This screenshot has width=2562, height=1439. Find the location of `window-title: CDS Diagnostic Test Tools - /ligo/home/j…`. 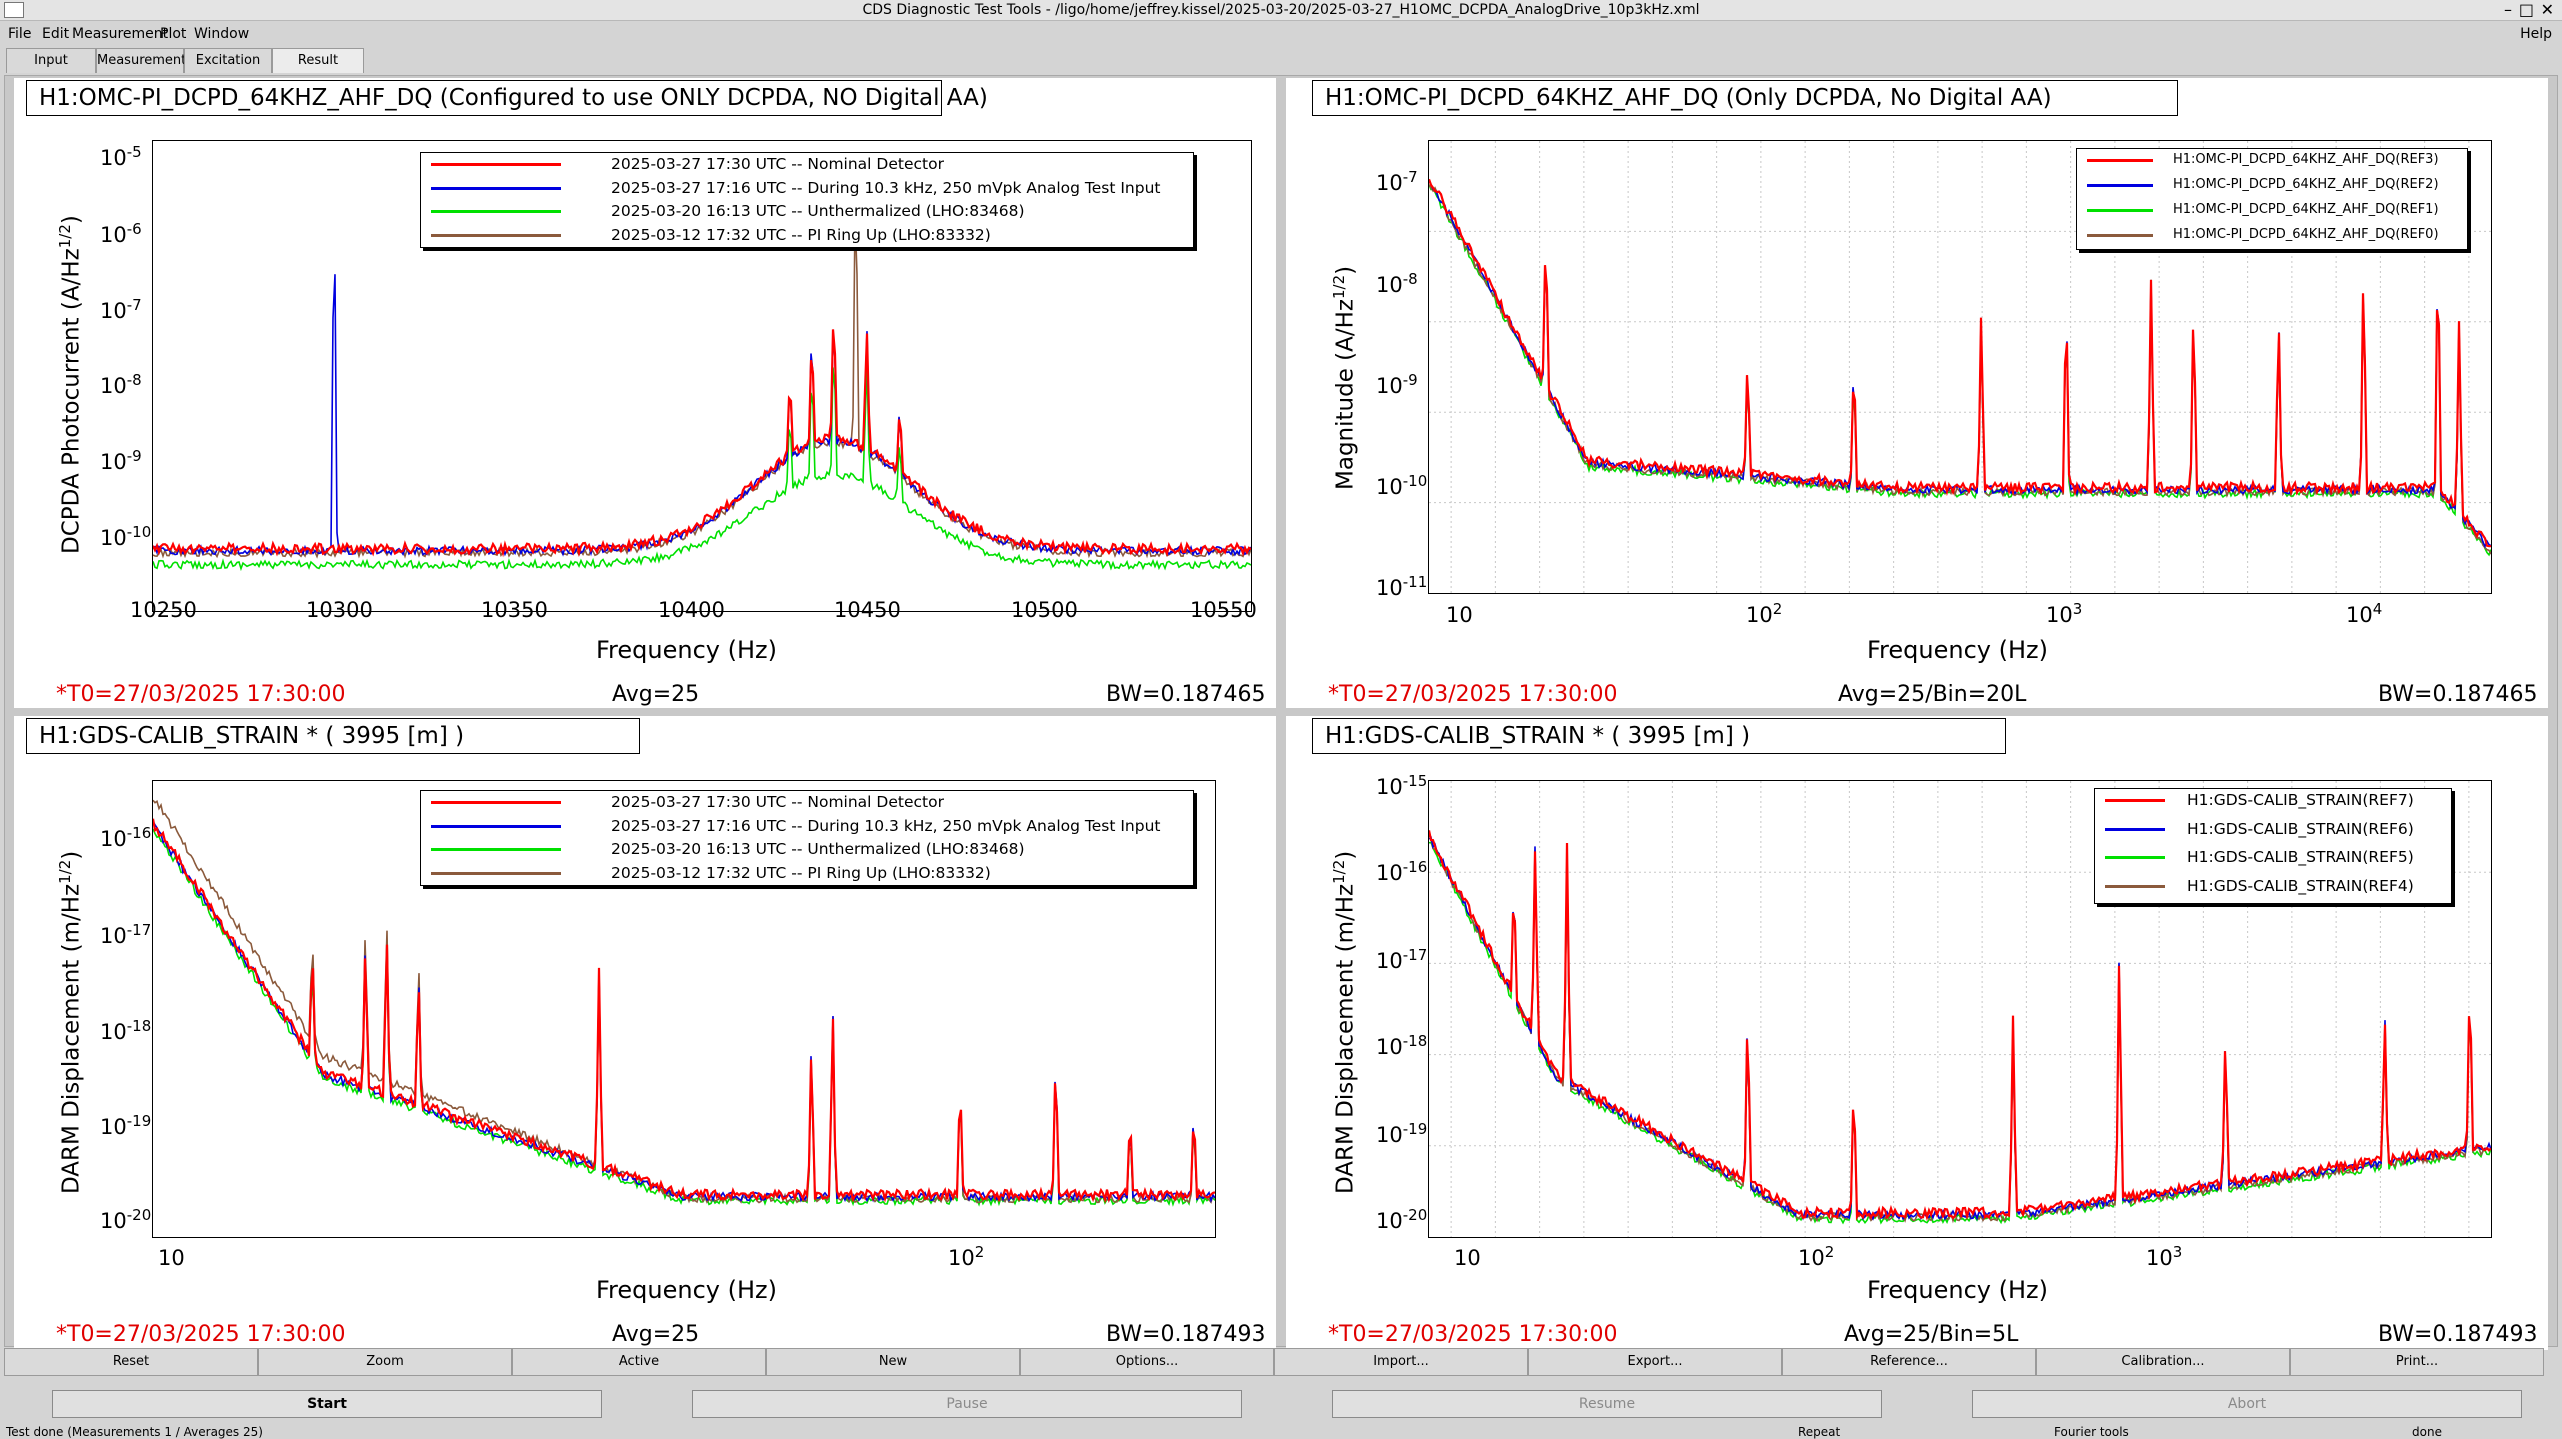

window-title: CDS Diagnostic Test Tools - /ligo/home/j… is located at coordinates (1281, 10).